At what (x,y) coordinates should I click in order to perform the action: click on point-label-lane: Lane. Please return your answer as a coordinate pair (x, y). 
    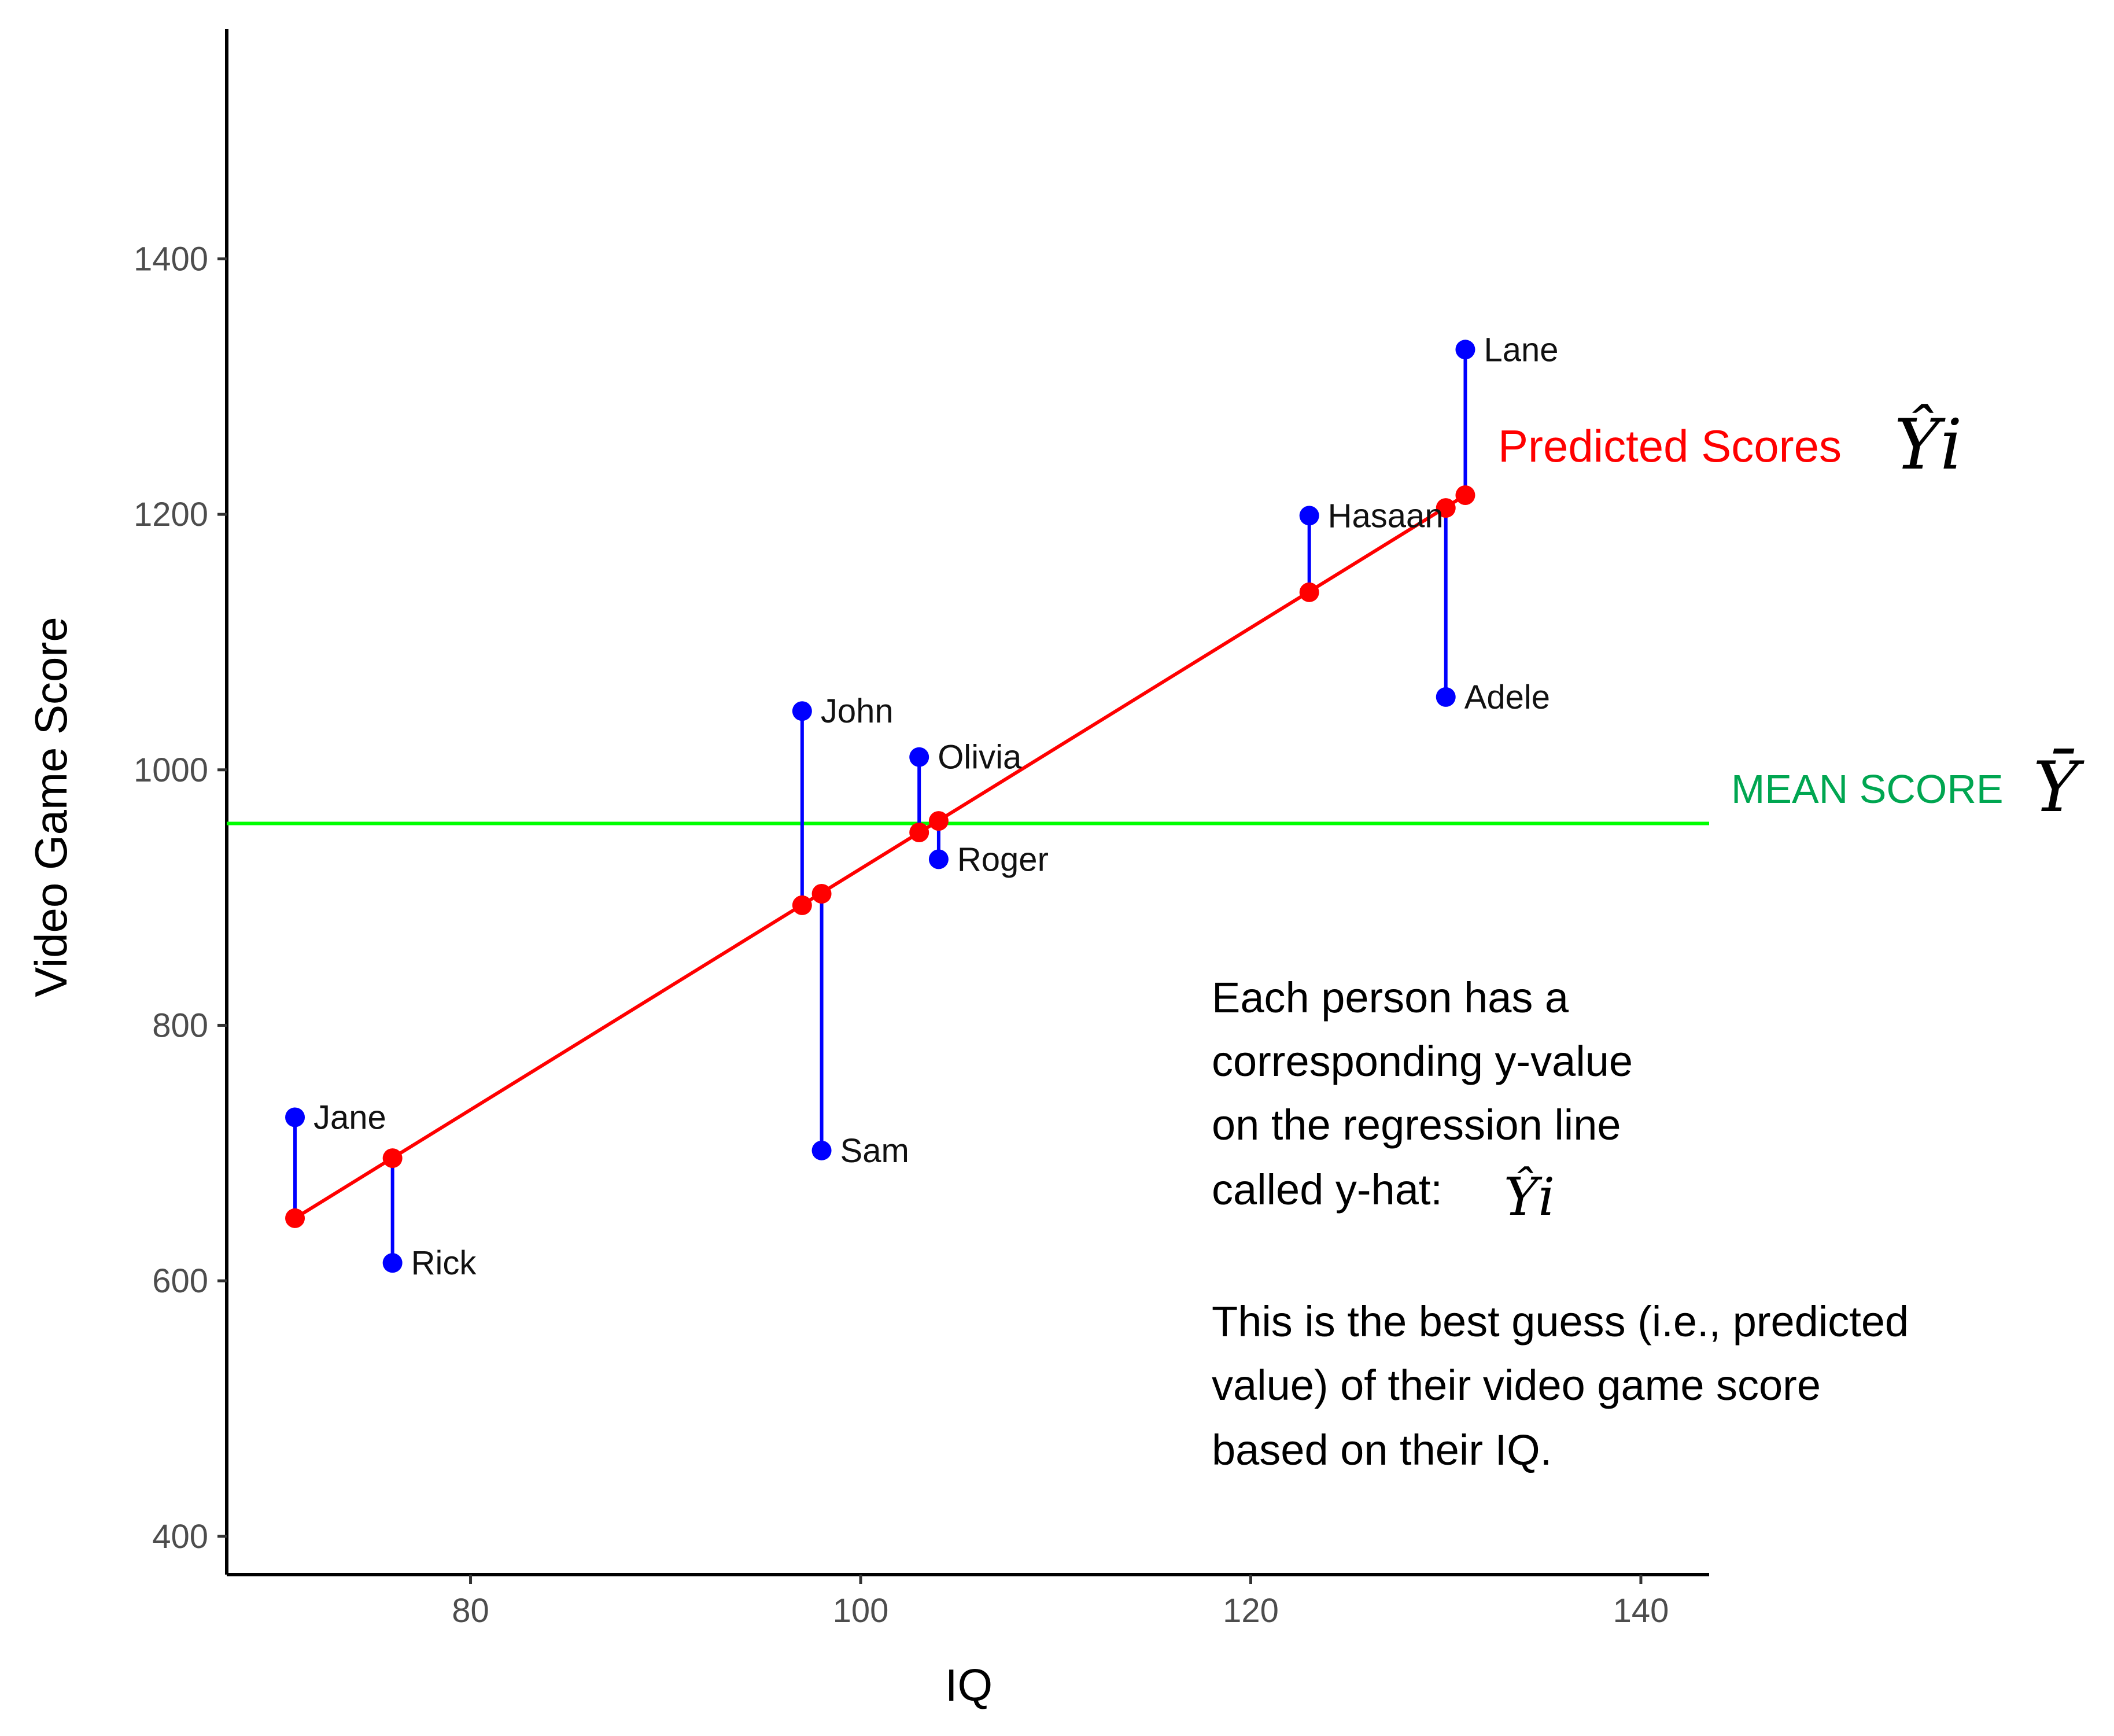
    Looking at the image, I should click on (1521, 349).